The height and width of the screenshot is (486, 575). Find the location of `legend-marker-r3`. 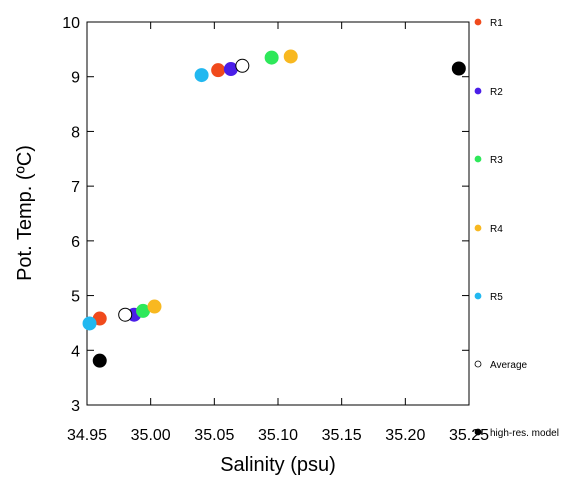

legend-marker-r3 is located at coordinates (478, 159).